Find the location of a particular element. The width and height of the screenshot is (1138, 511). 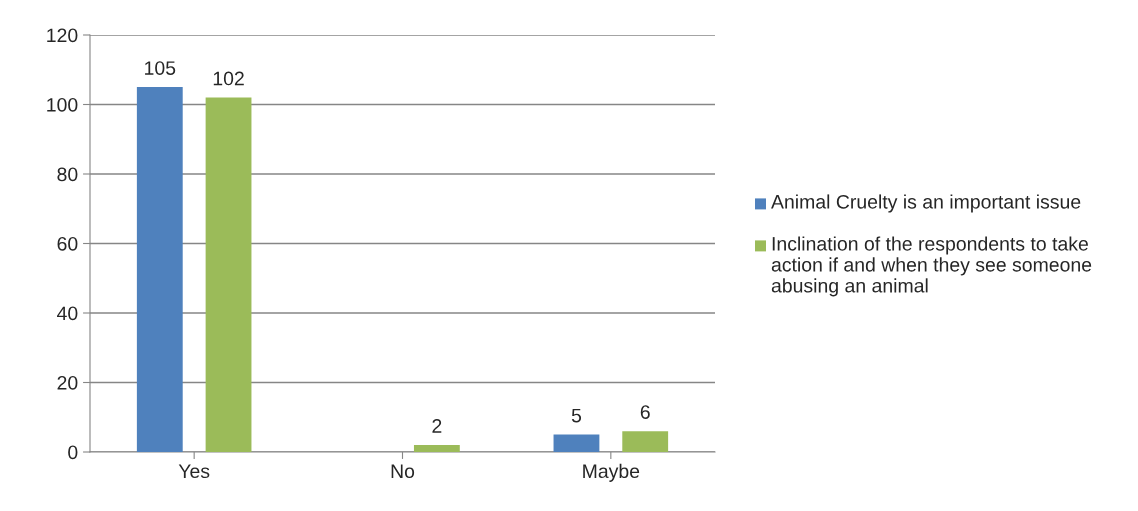

data-label: 102 is located at coordinates (228, 78).